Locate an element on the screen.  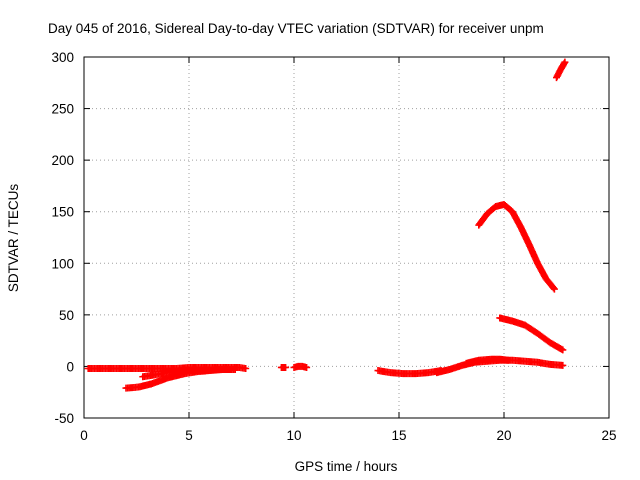
series-arc-d is located at coordinates (283, 367).